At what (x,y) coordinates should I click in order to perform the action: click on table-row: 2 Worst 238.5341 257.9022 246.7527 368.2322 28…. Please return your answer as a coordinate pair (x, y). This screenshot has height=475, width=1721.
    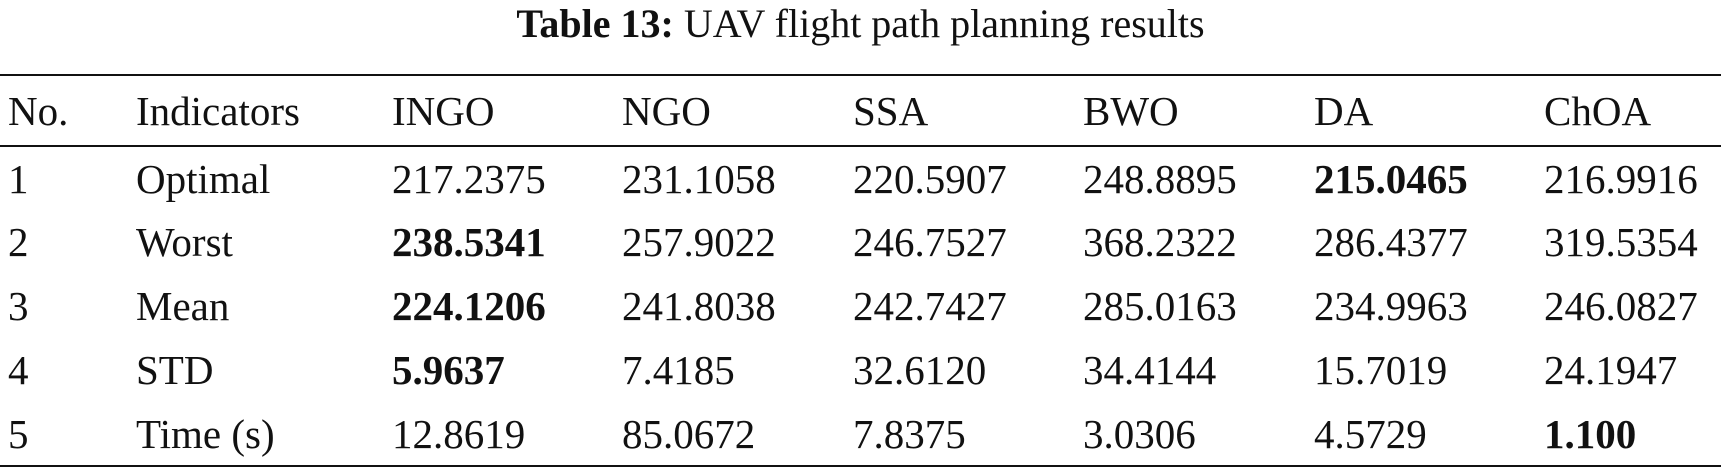
    Looking at the image, I should click on (860, 242).